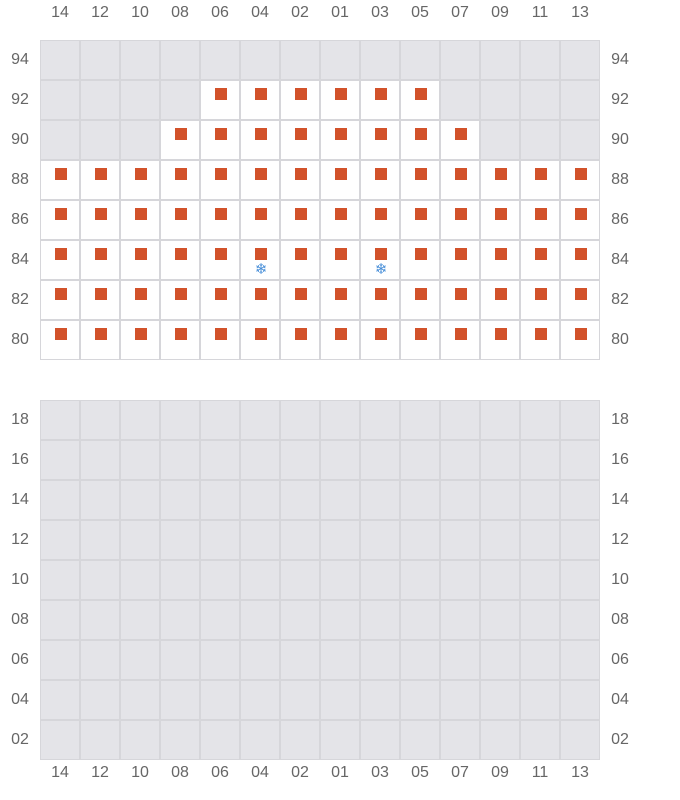 The width and height of the screenshot is (680, 800). I want to click on row-label-left: 04, so click(20, 699).